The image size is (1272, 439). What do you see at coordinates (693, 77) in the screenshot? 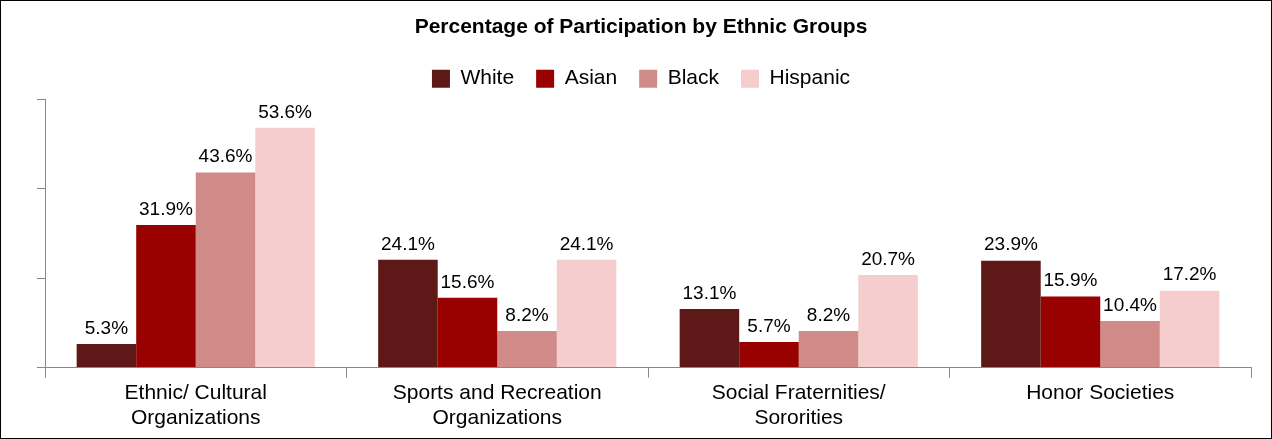
I see `legend-label: Black` at bounding box center [693, 77].